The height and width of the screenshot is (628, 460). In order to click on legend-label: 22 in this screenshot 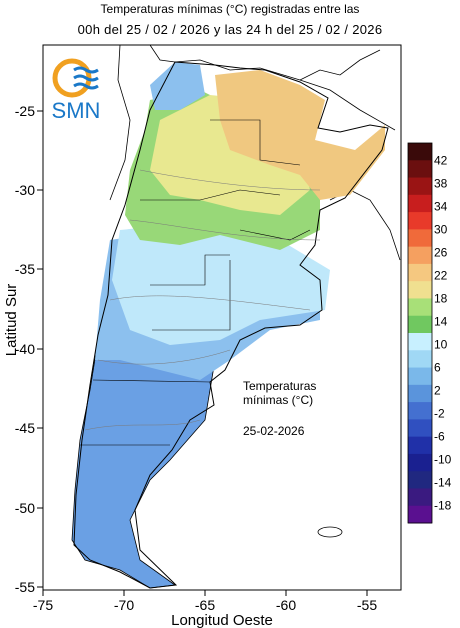, I will do `click(441, 275)`.